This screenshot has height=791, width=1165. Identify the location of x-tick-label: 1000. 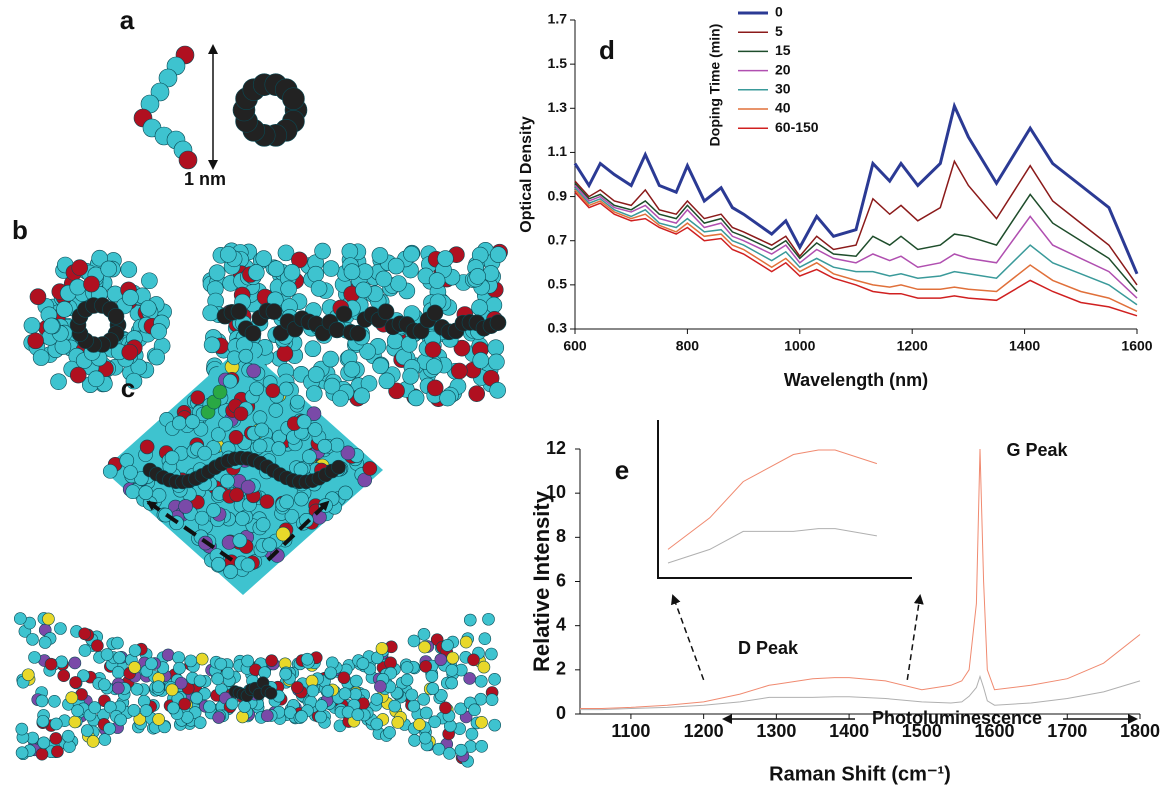
(799, 346).